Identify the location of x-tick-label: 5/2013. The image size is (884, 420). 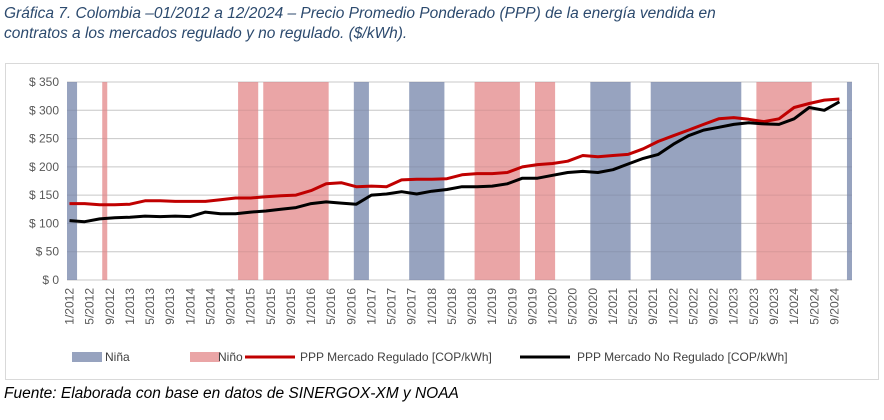
(150, 306).